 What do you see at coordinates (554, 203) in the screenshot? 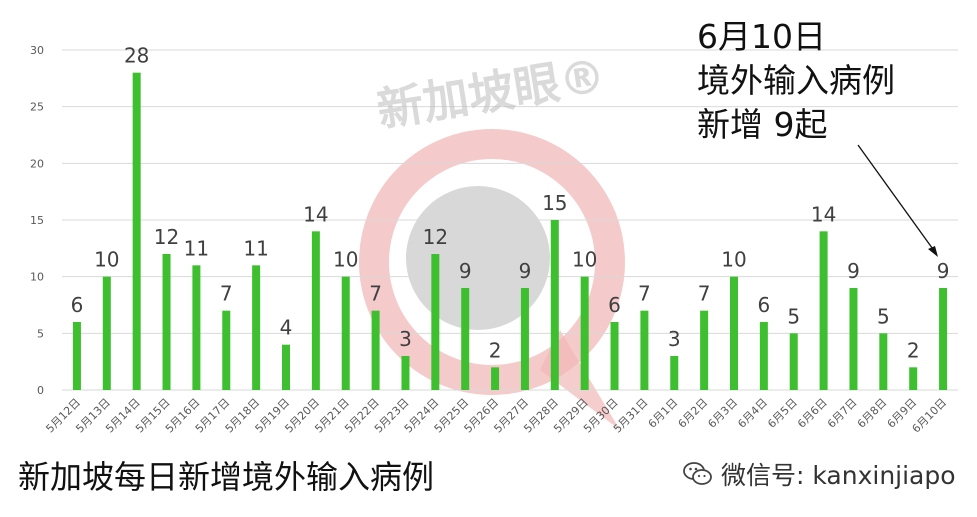
I see `data-label: 15` at bounding box center [554, 203].